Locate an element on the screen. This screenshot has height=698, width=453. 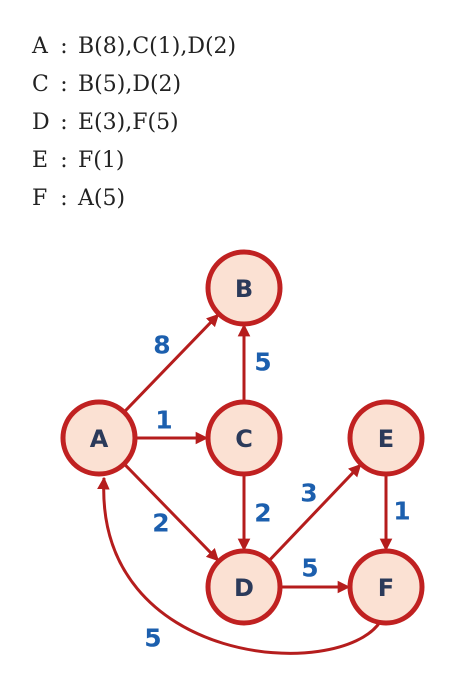
adjacency-node: E is located at coordinates (40, 160).